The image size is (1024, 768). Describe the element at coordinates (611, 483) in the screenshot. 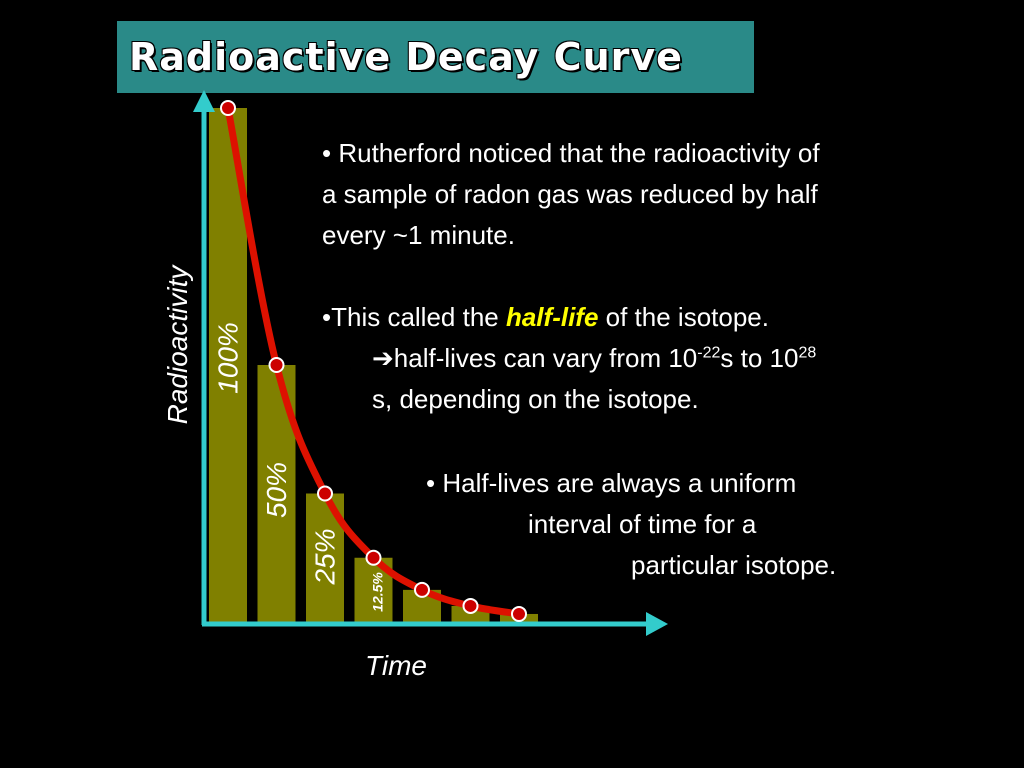

I see `bullet-uniform-line1: • Half-lives are always a uniform` at that location.